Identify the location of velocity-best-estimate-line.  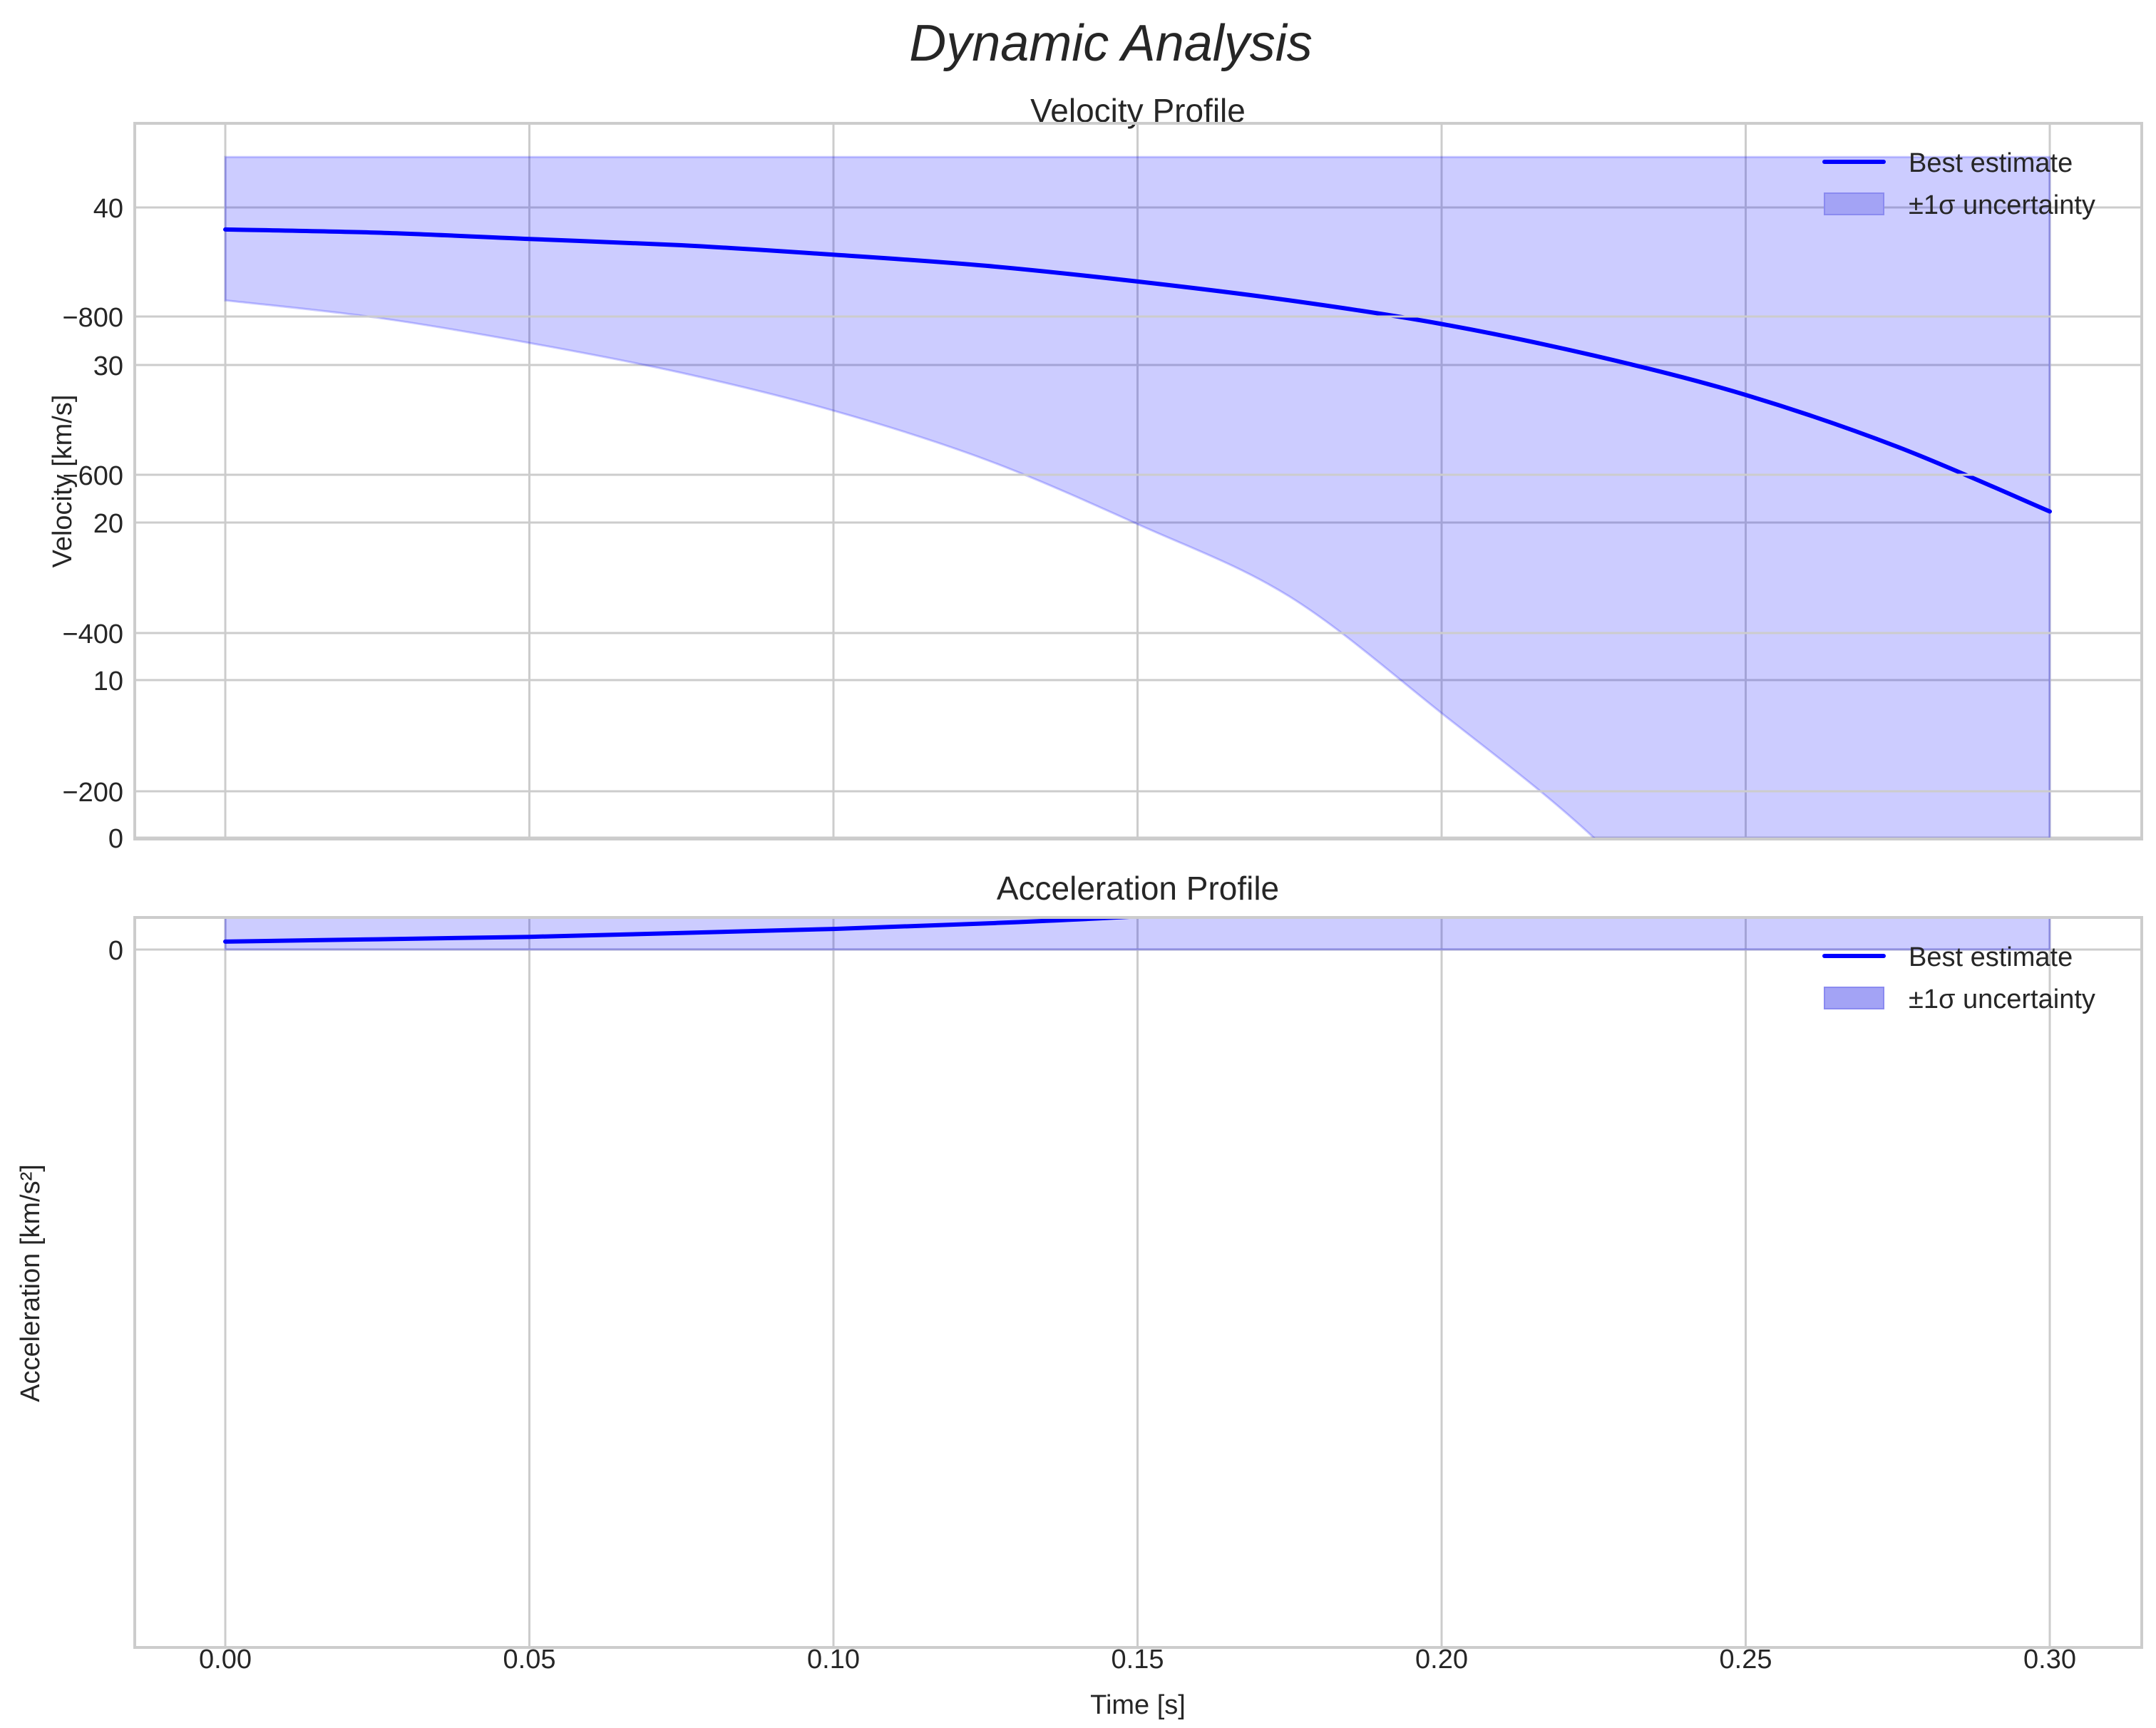
(1137, 370).